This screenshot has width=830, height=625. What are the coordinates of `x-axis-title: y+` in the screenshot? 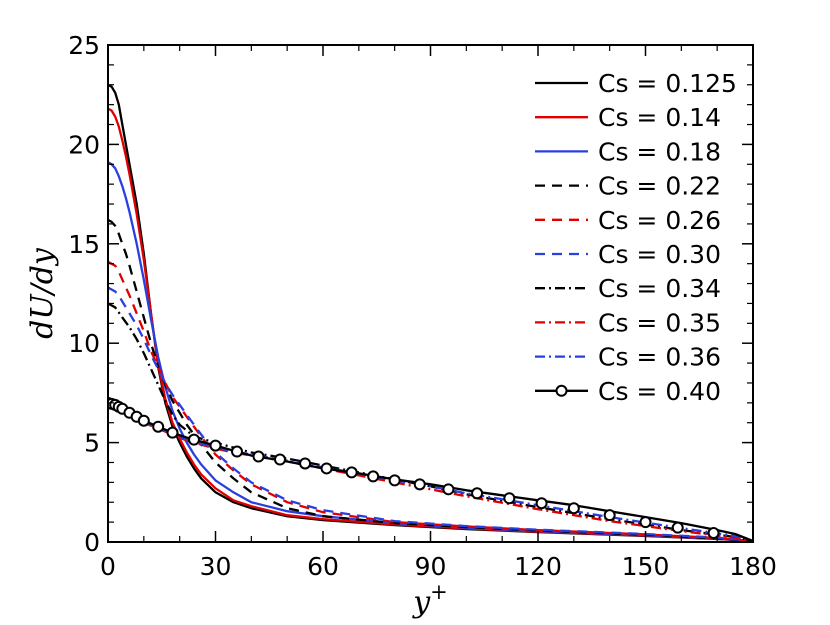 It's located at (429, 600).